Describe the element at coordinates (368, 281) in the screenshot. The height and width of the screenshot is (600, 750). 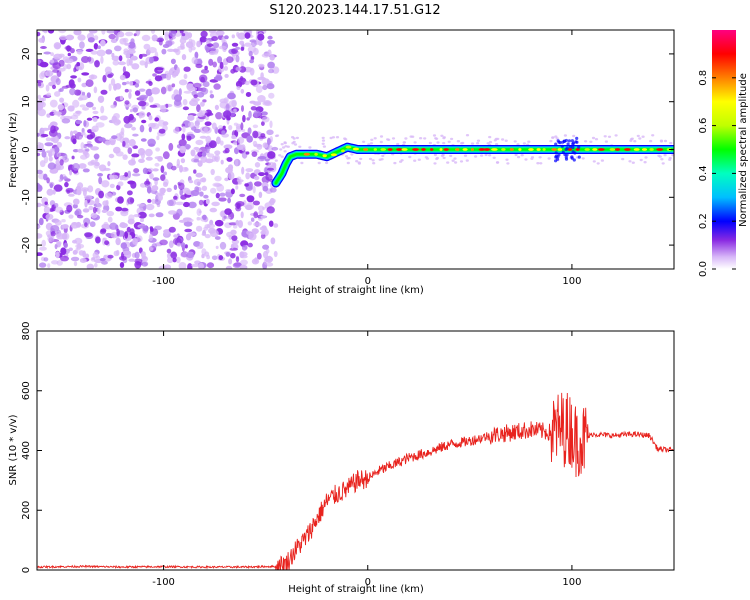
I see `x-tick-label: 0` at that location.